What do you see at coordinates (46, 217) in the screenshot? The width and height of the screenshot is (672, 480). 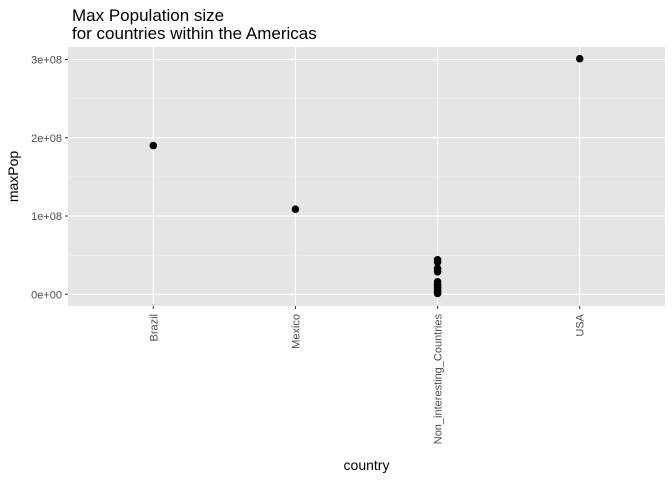 I see `y-tick-label: 1e+08` at bounding box center [46, 217].